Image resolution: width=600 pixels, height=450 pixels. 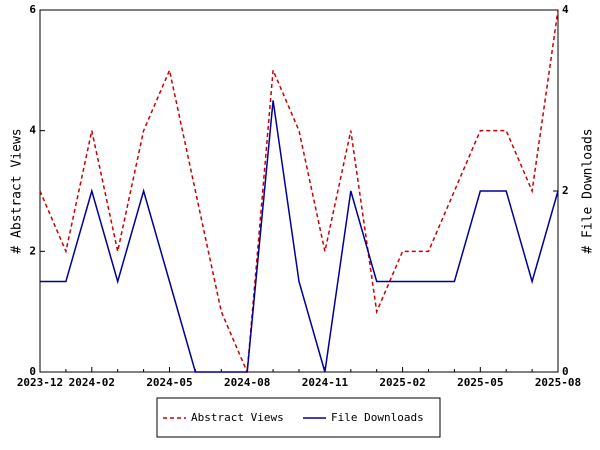 I want to click on y2-tick-label: 4, so click(x=565, y=9).